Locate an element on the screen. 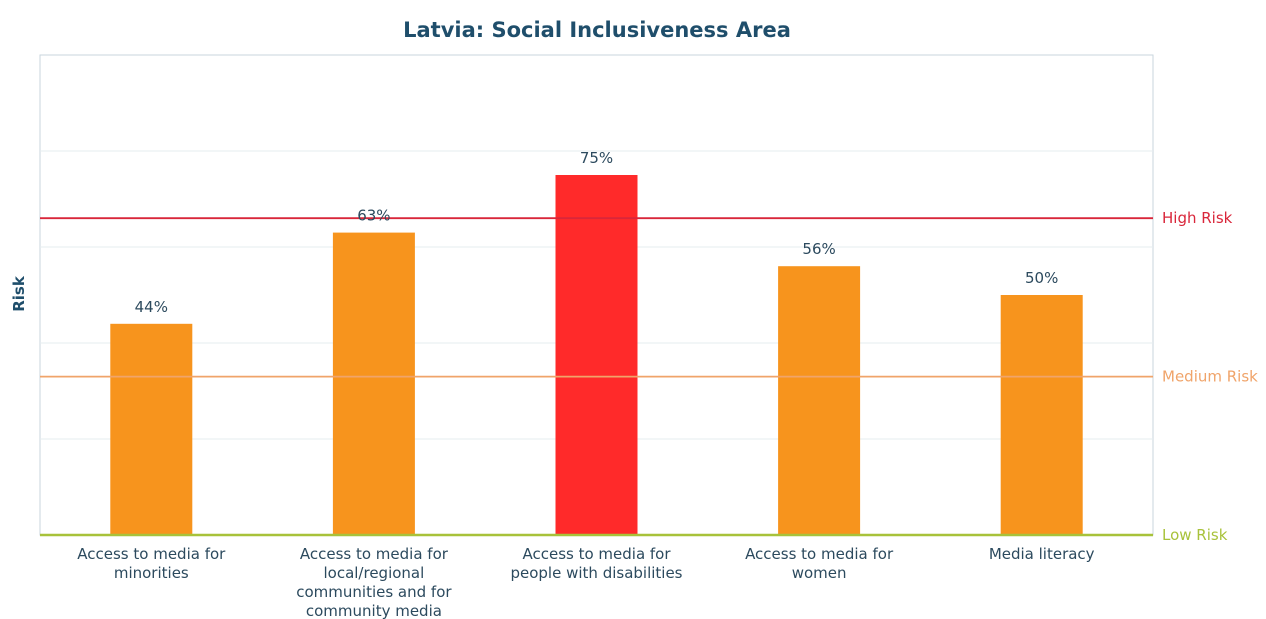 The width and height of the screenshot is (1266, 619). bar-value-label: 50% is located at coordinates (1041, 278).